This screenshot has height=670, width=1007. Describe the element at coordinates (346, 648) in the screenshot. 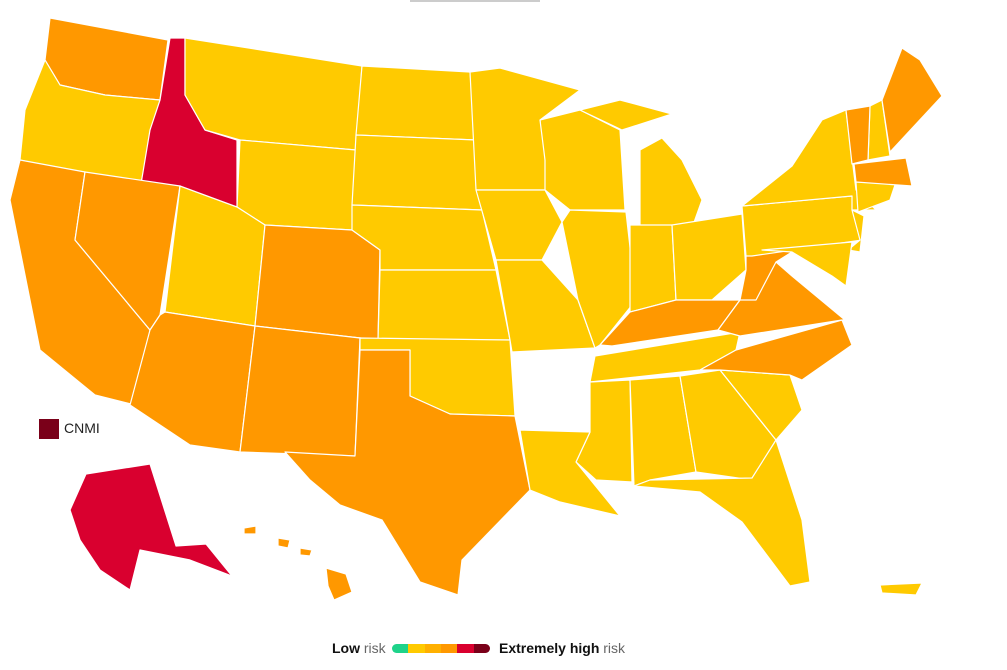

I see `legend-low-text: Low` at that location.